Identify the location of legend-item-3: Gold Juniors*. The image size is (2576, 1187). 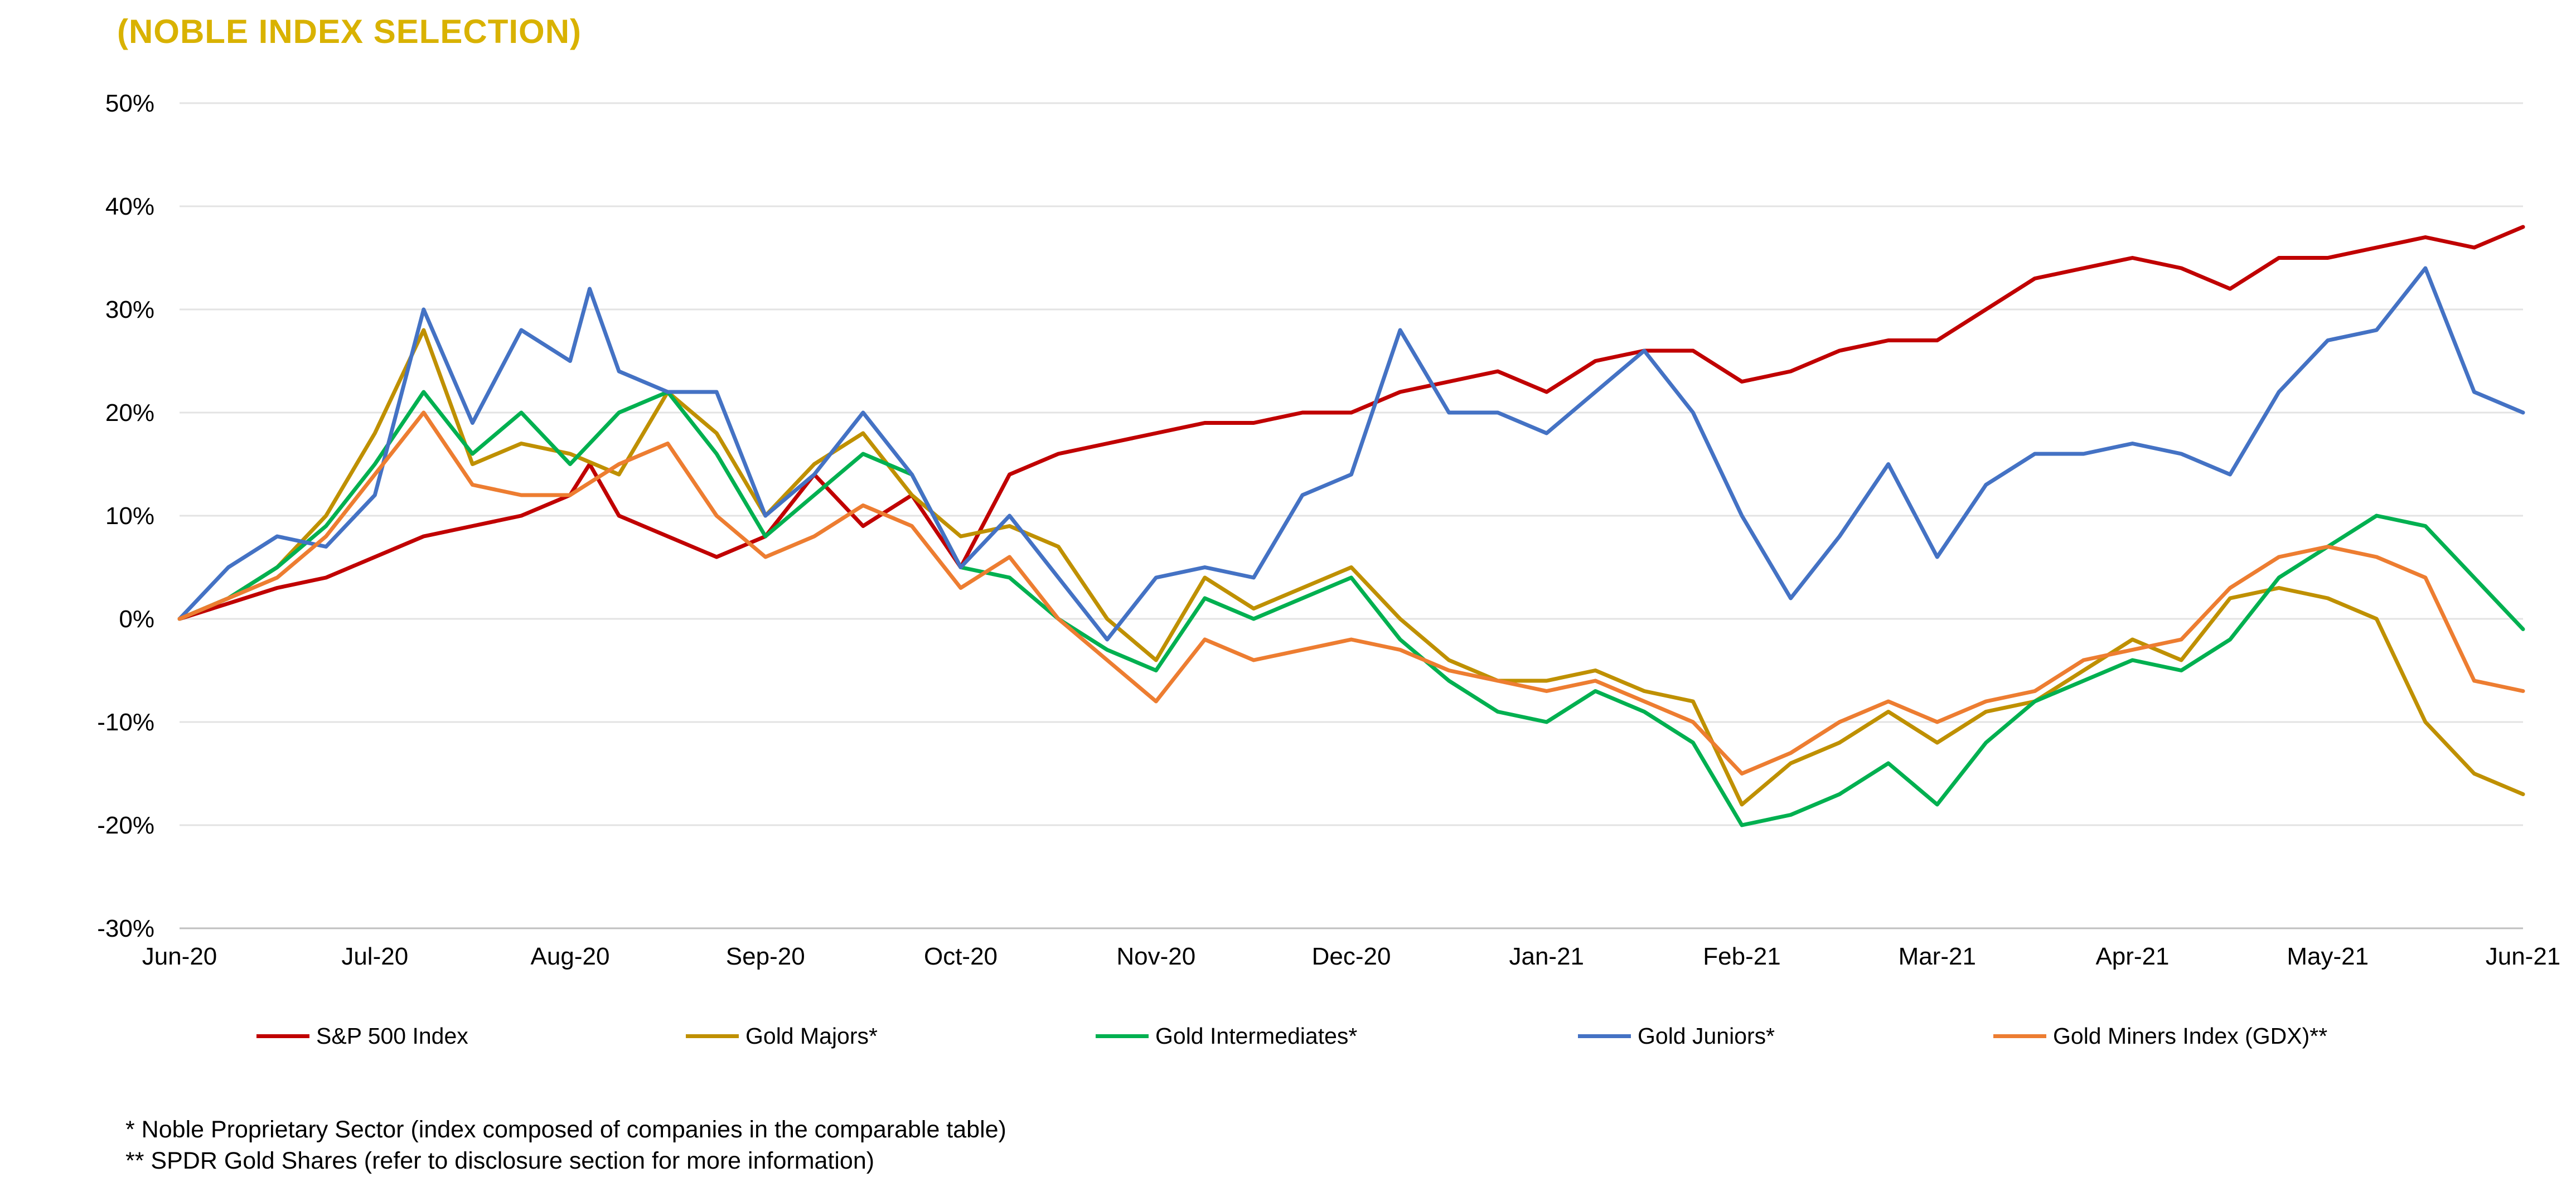
(1676, 1036).